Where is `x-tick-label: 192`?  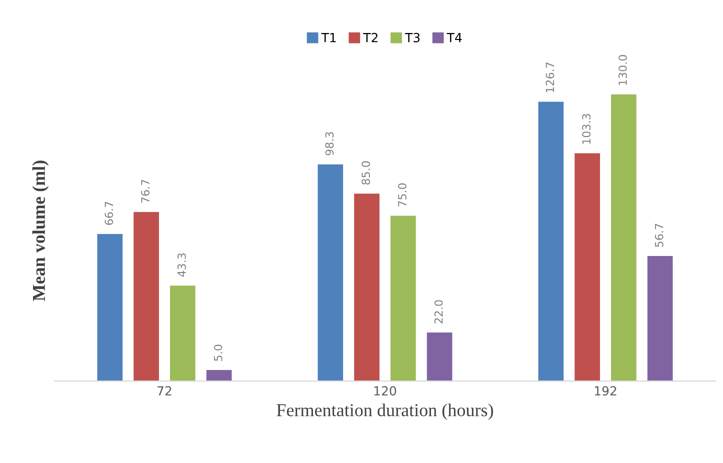 x-tick-label: 192 is located at coordinates (605, 391).